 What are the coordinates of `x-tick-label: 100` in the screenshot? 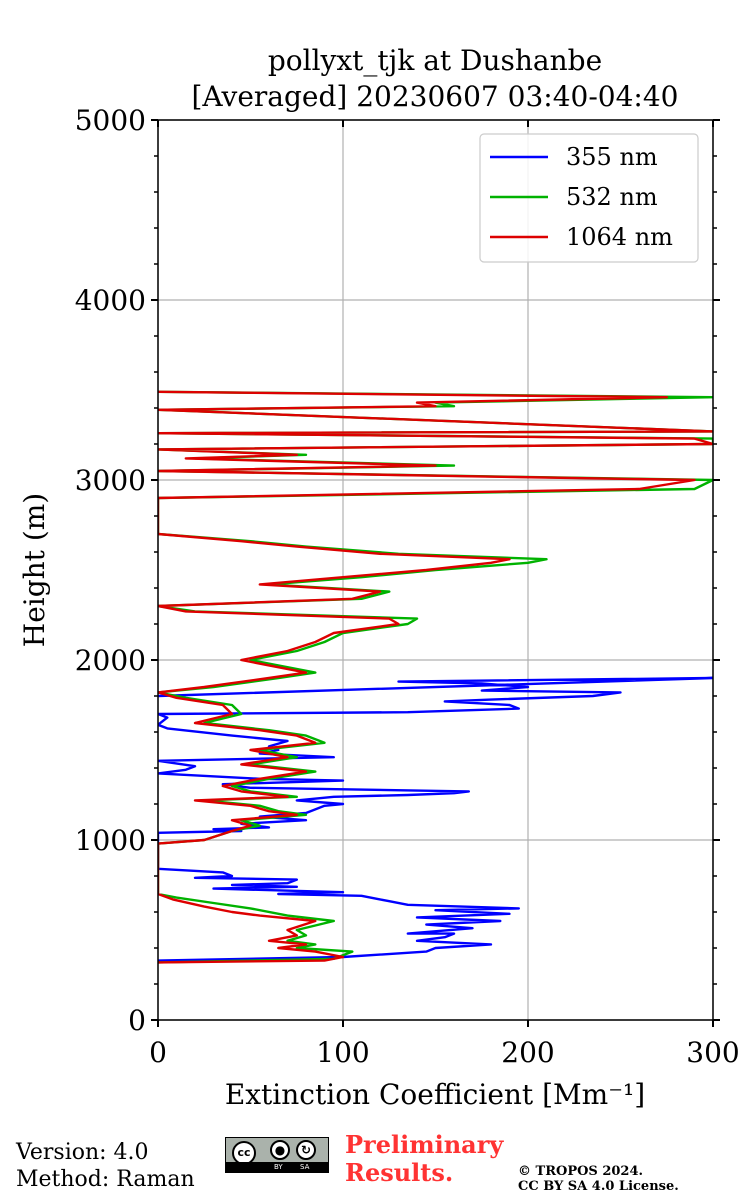 It's located at (342, 1052).